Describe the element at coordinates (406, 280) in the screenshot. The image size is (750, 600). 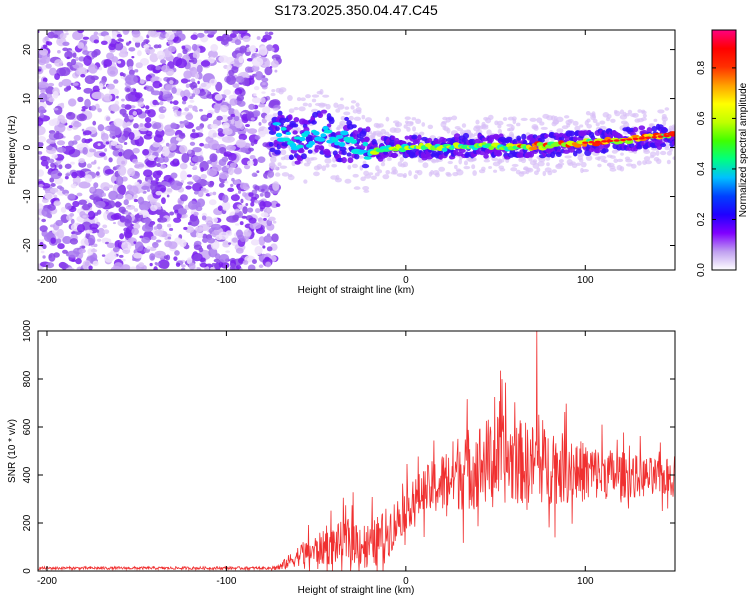
I see `spectrogram-x-tick-label: 0` at that location.